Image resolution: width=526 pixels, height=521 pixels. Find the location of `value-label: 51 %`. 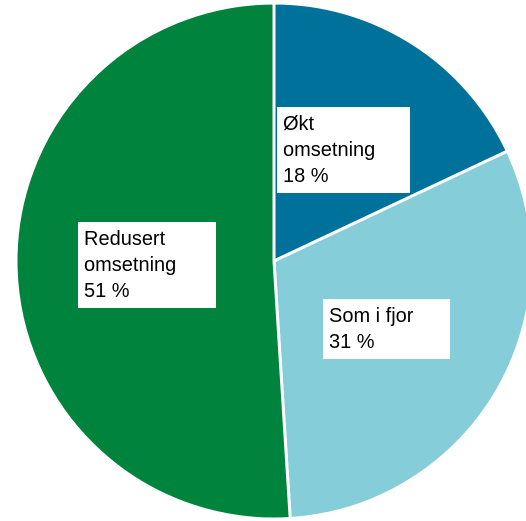

value-label: 51 % is located at coordinates (107, 291).